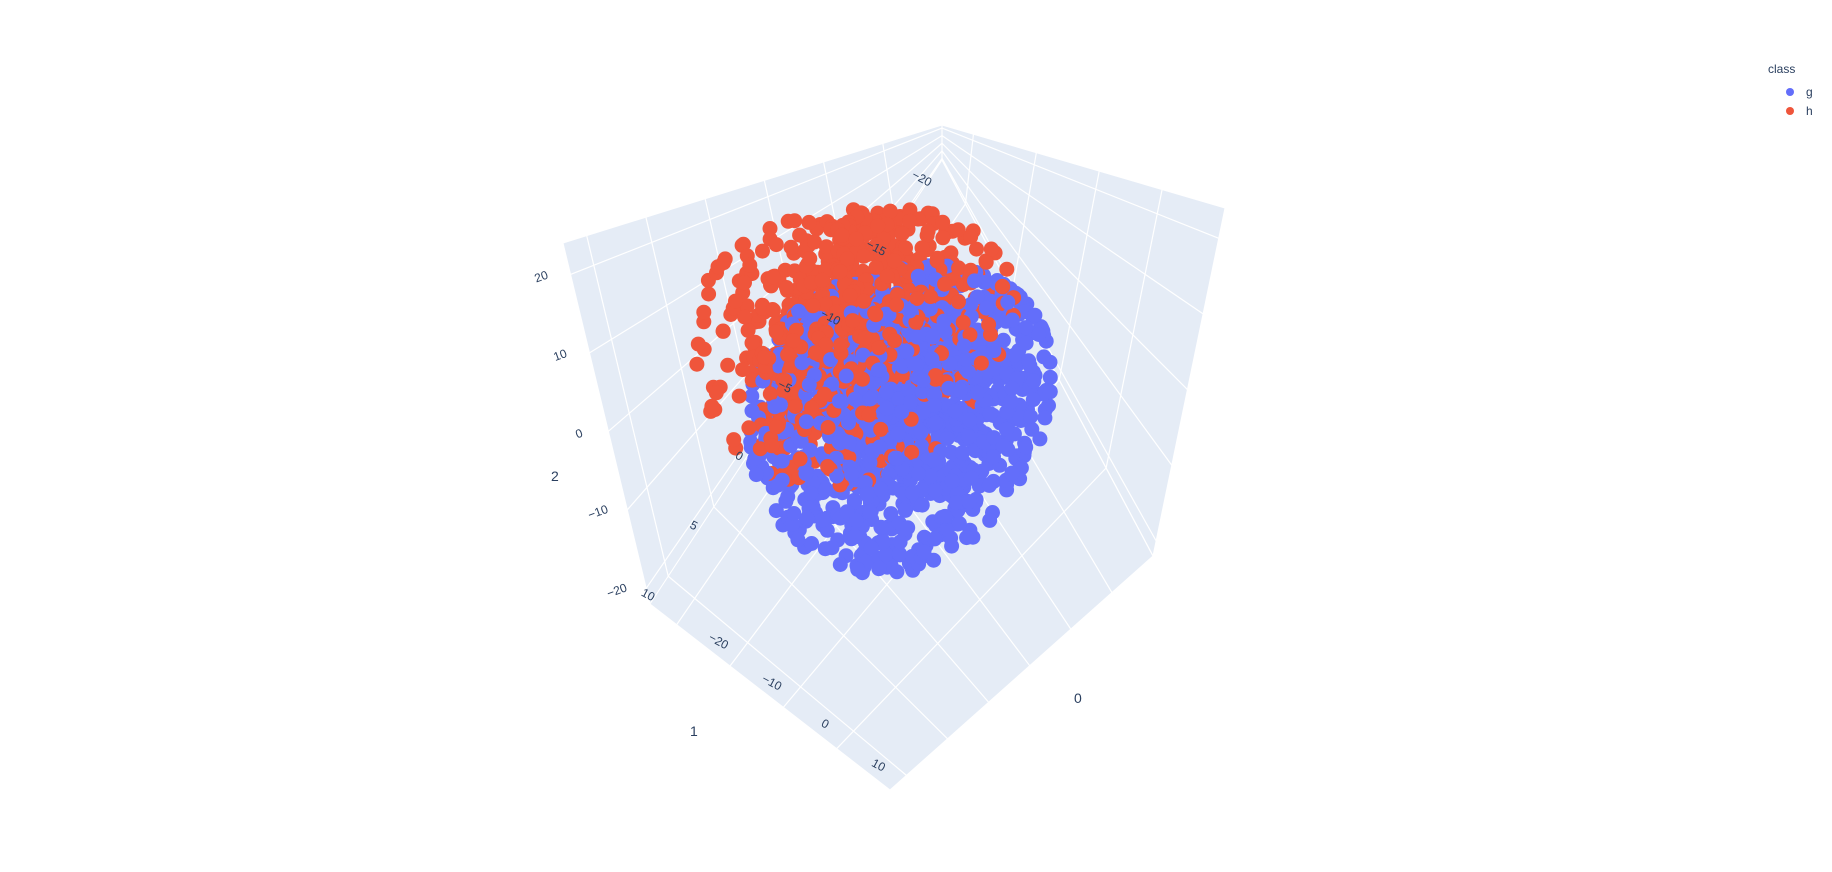  What do you see at coordinates (1809, 110) in the screenshot?
I see `legend-label-h: h` at bounding box center [1809, 110].